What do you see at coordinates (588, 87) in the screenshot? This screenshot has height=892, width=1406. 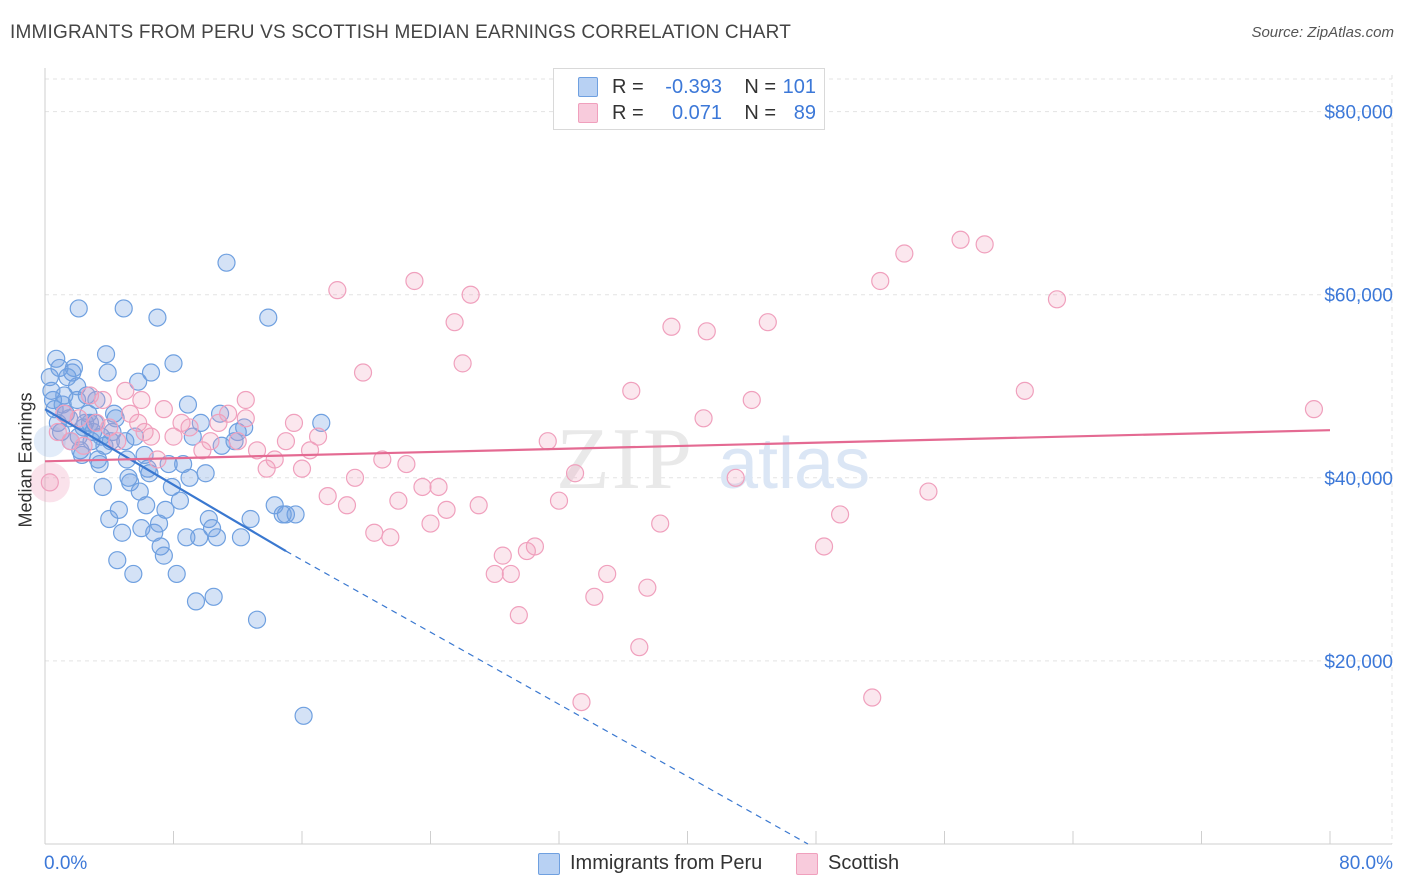 I see `peru-swatch` at bounding box center [588, 87].